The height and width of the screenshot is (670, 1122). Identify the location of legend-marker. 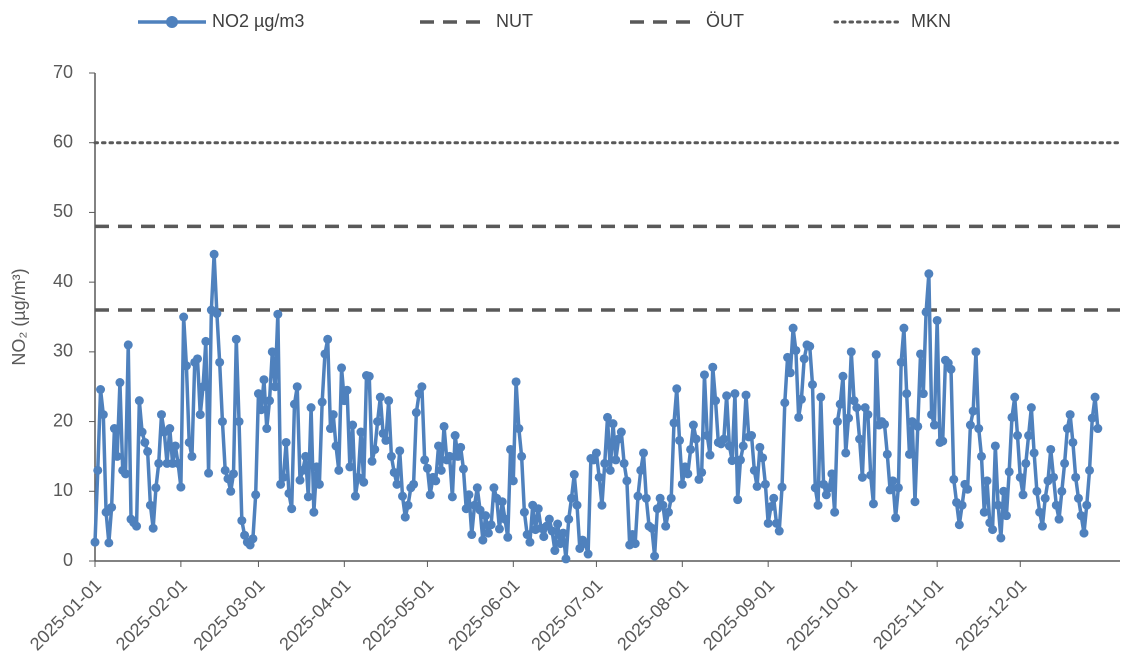
(172, 22).